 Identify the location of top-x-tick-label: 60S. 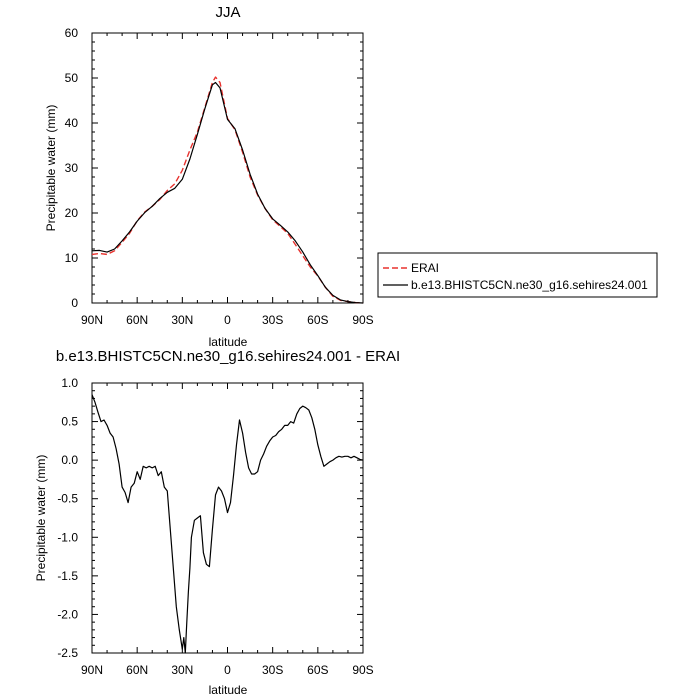
(317, 320).